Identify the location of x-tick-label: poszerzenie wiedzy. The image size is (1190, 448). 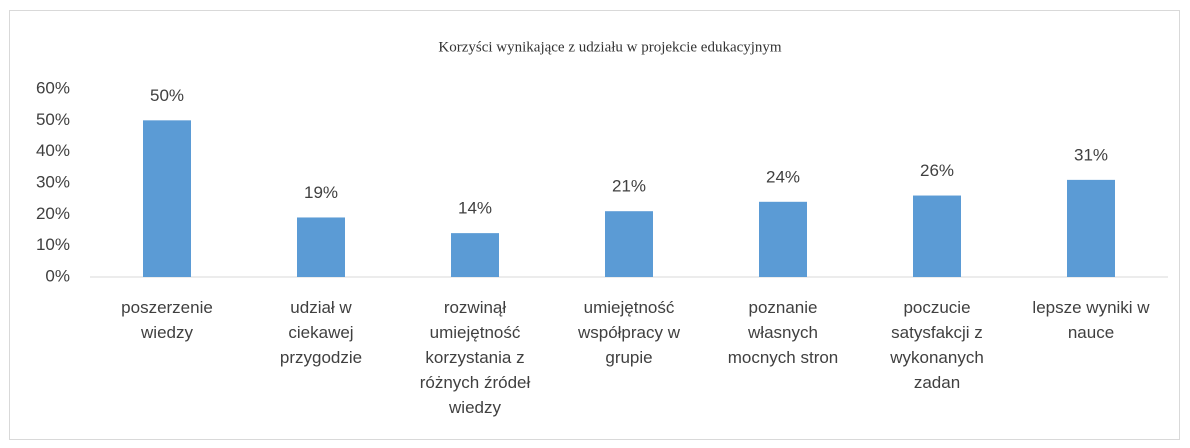
(167, 320).